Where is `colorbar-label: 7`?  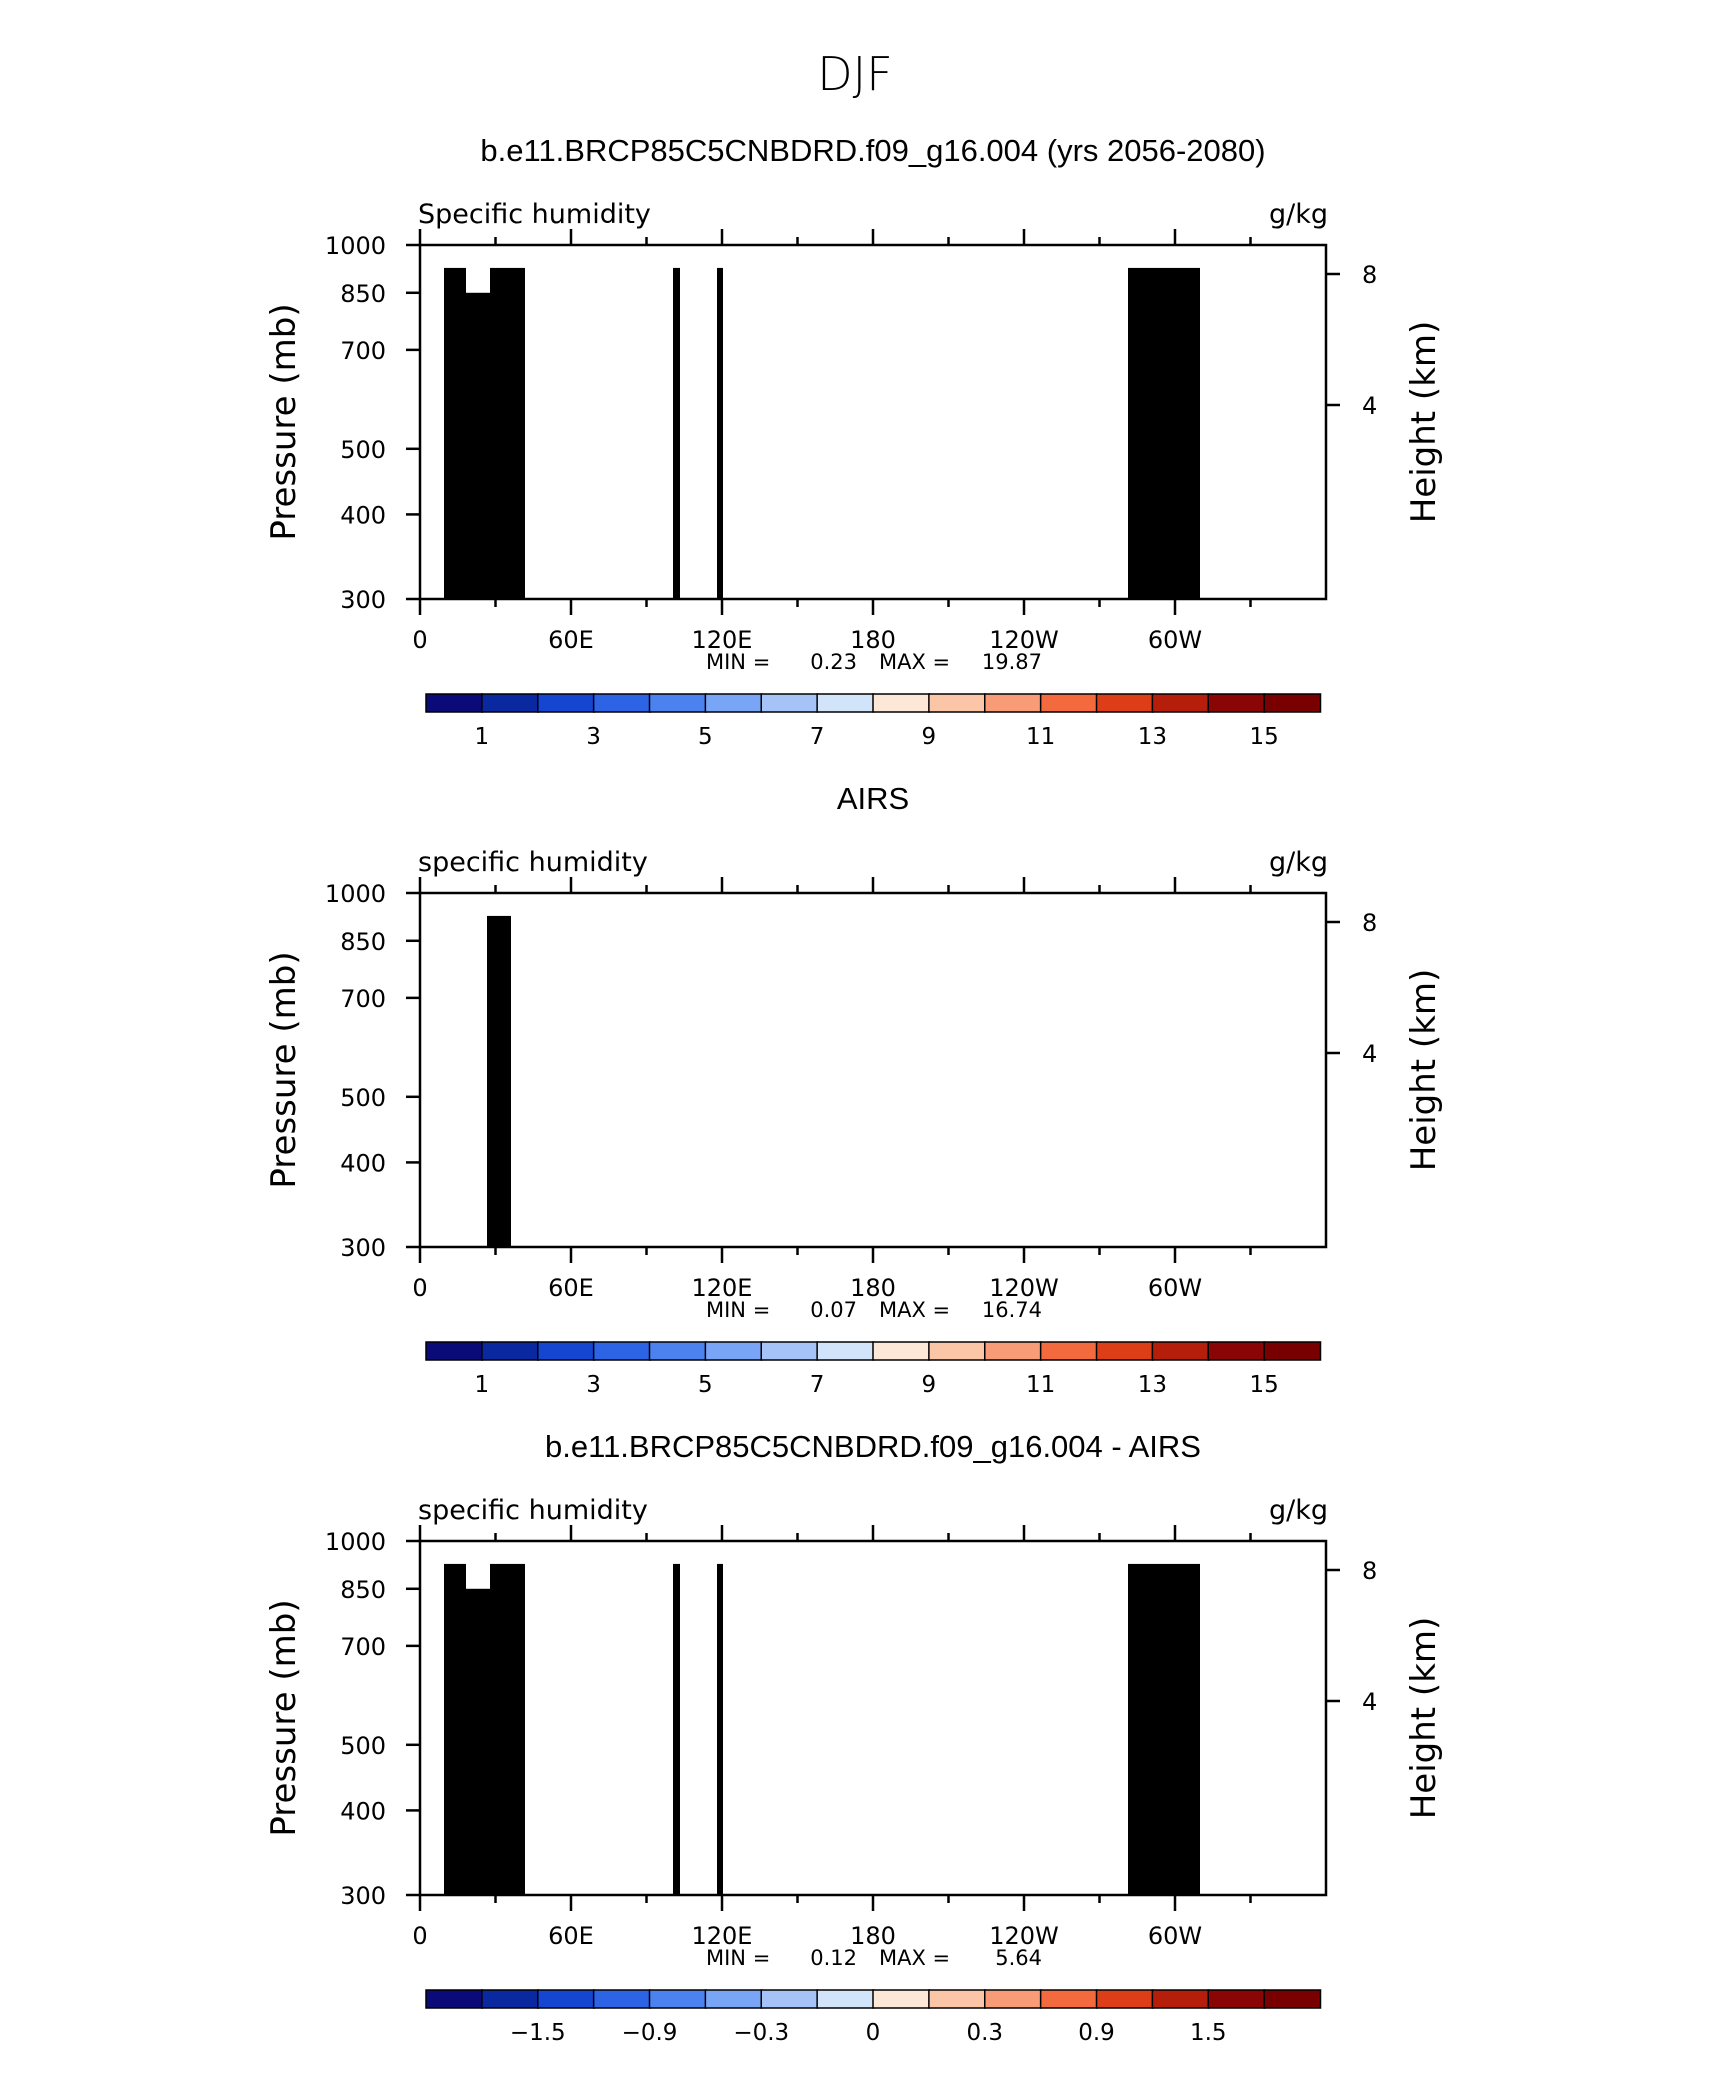 colorbar-label: 7 is located at coordinates (817, 737).